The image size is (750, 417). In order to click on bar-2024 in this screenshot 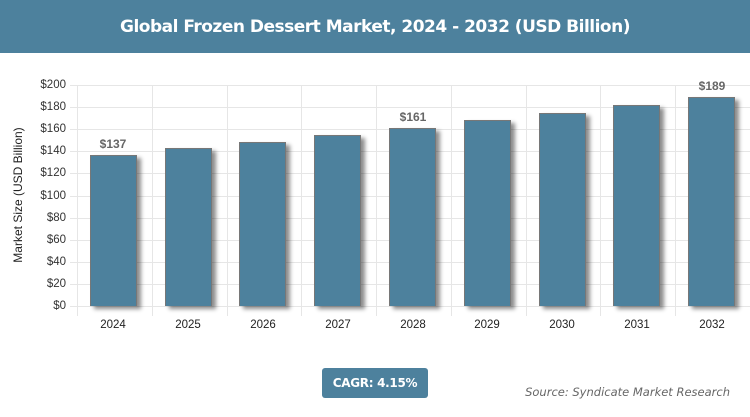, I will do `click(113, 230)`.